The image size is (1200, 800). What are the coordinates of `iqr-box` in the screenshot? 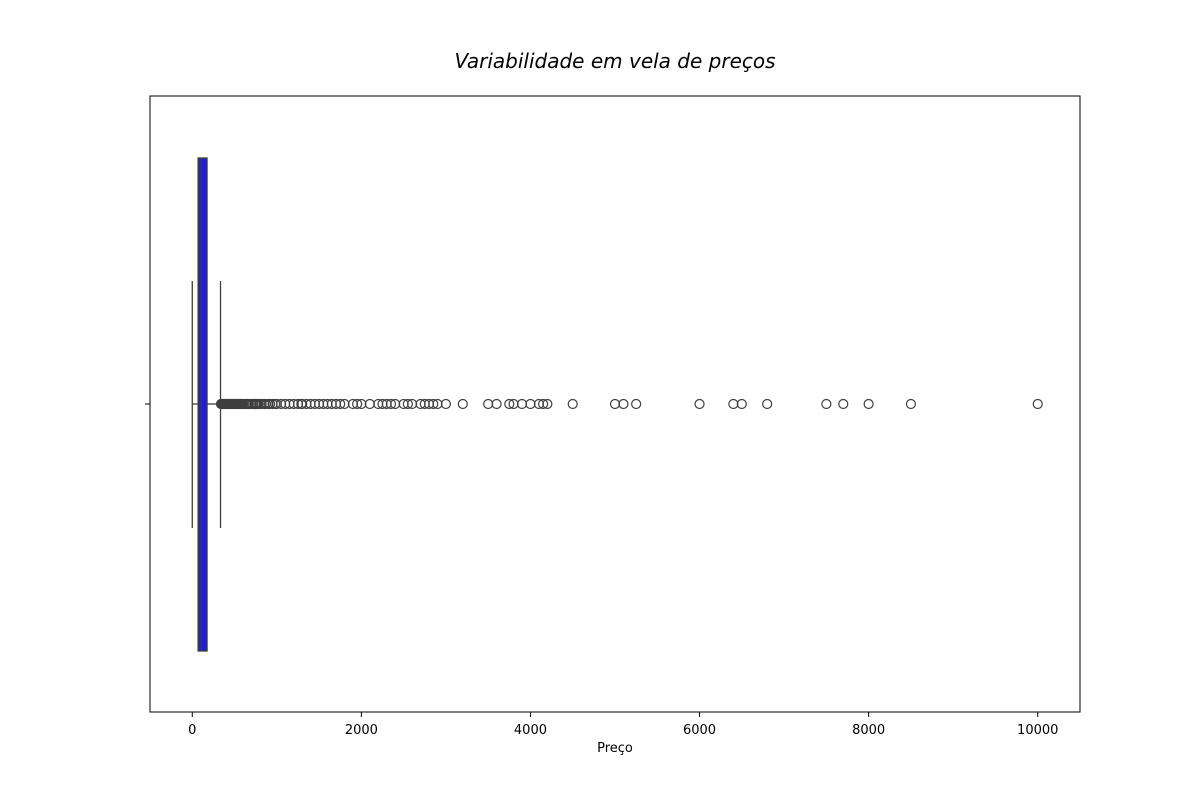 It's located at (202, 404).